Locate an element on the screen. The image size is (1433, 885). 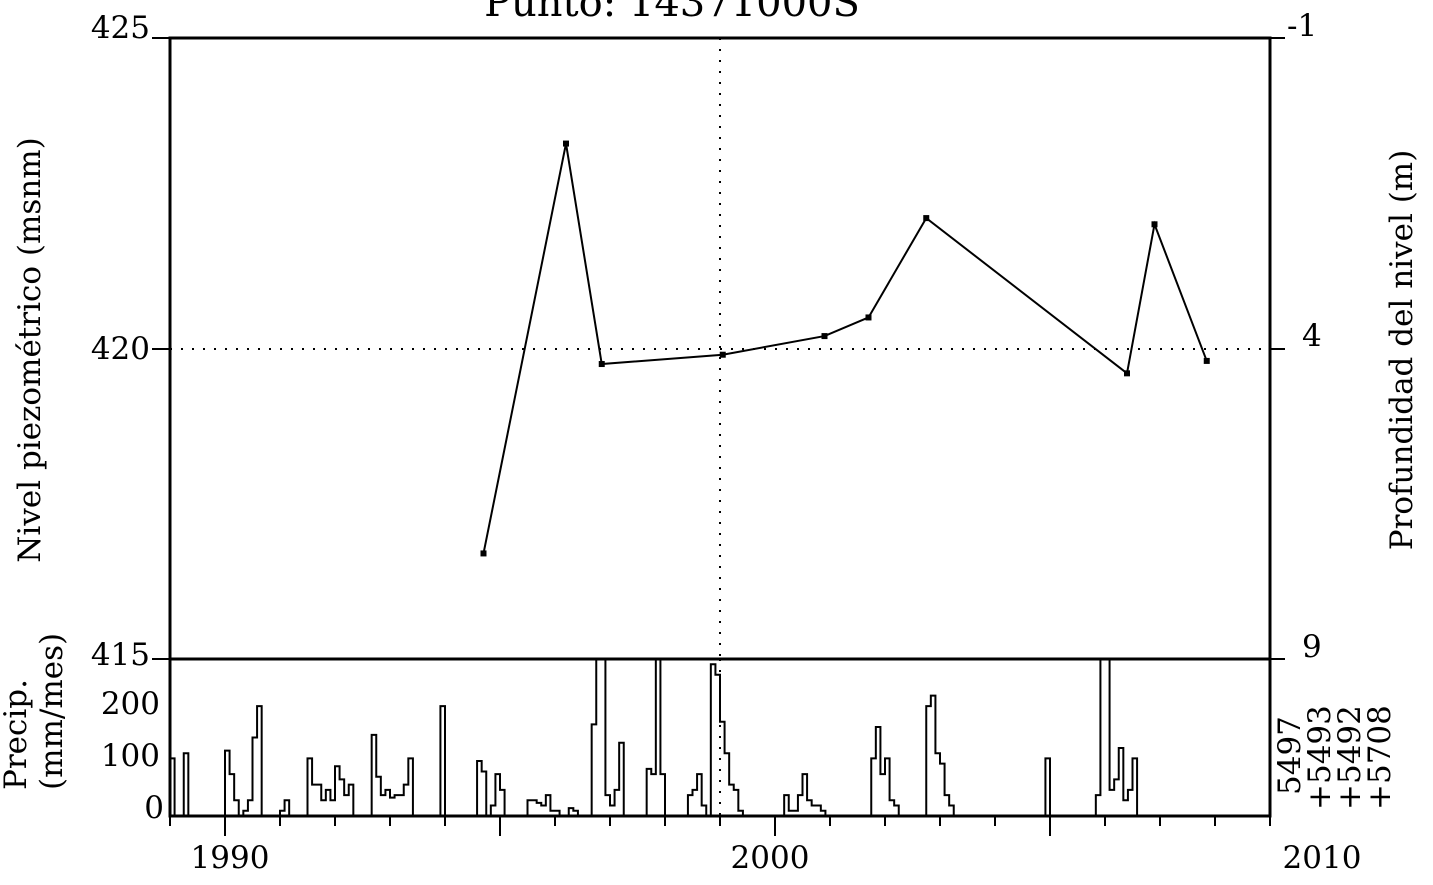
station-code-1: 5497 is located at coordinates (1290, 755).